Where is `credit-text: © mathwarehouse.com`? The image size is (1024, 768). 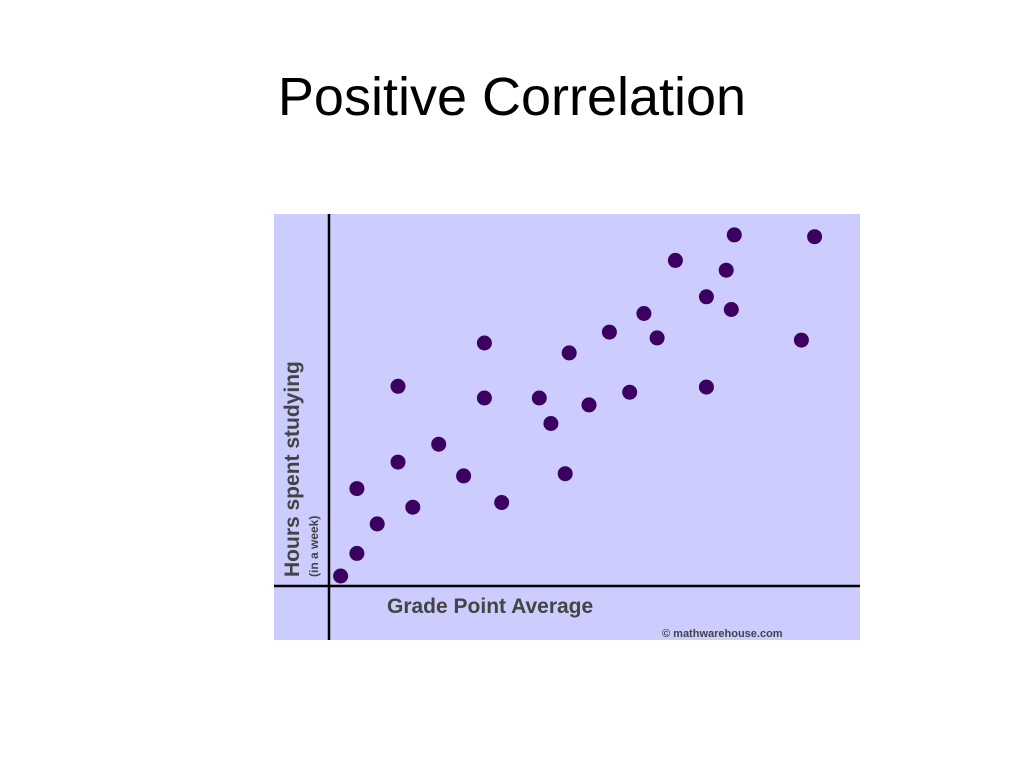 credit-text: © mathwarehouse.com is located at coordinates (722, 634).